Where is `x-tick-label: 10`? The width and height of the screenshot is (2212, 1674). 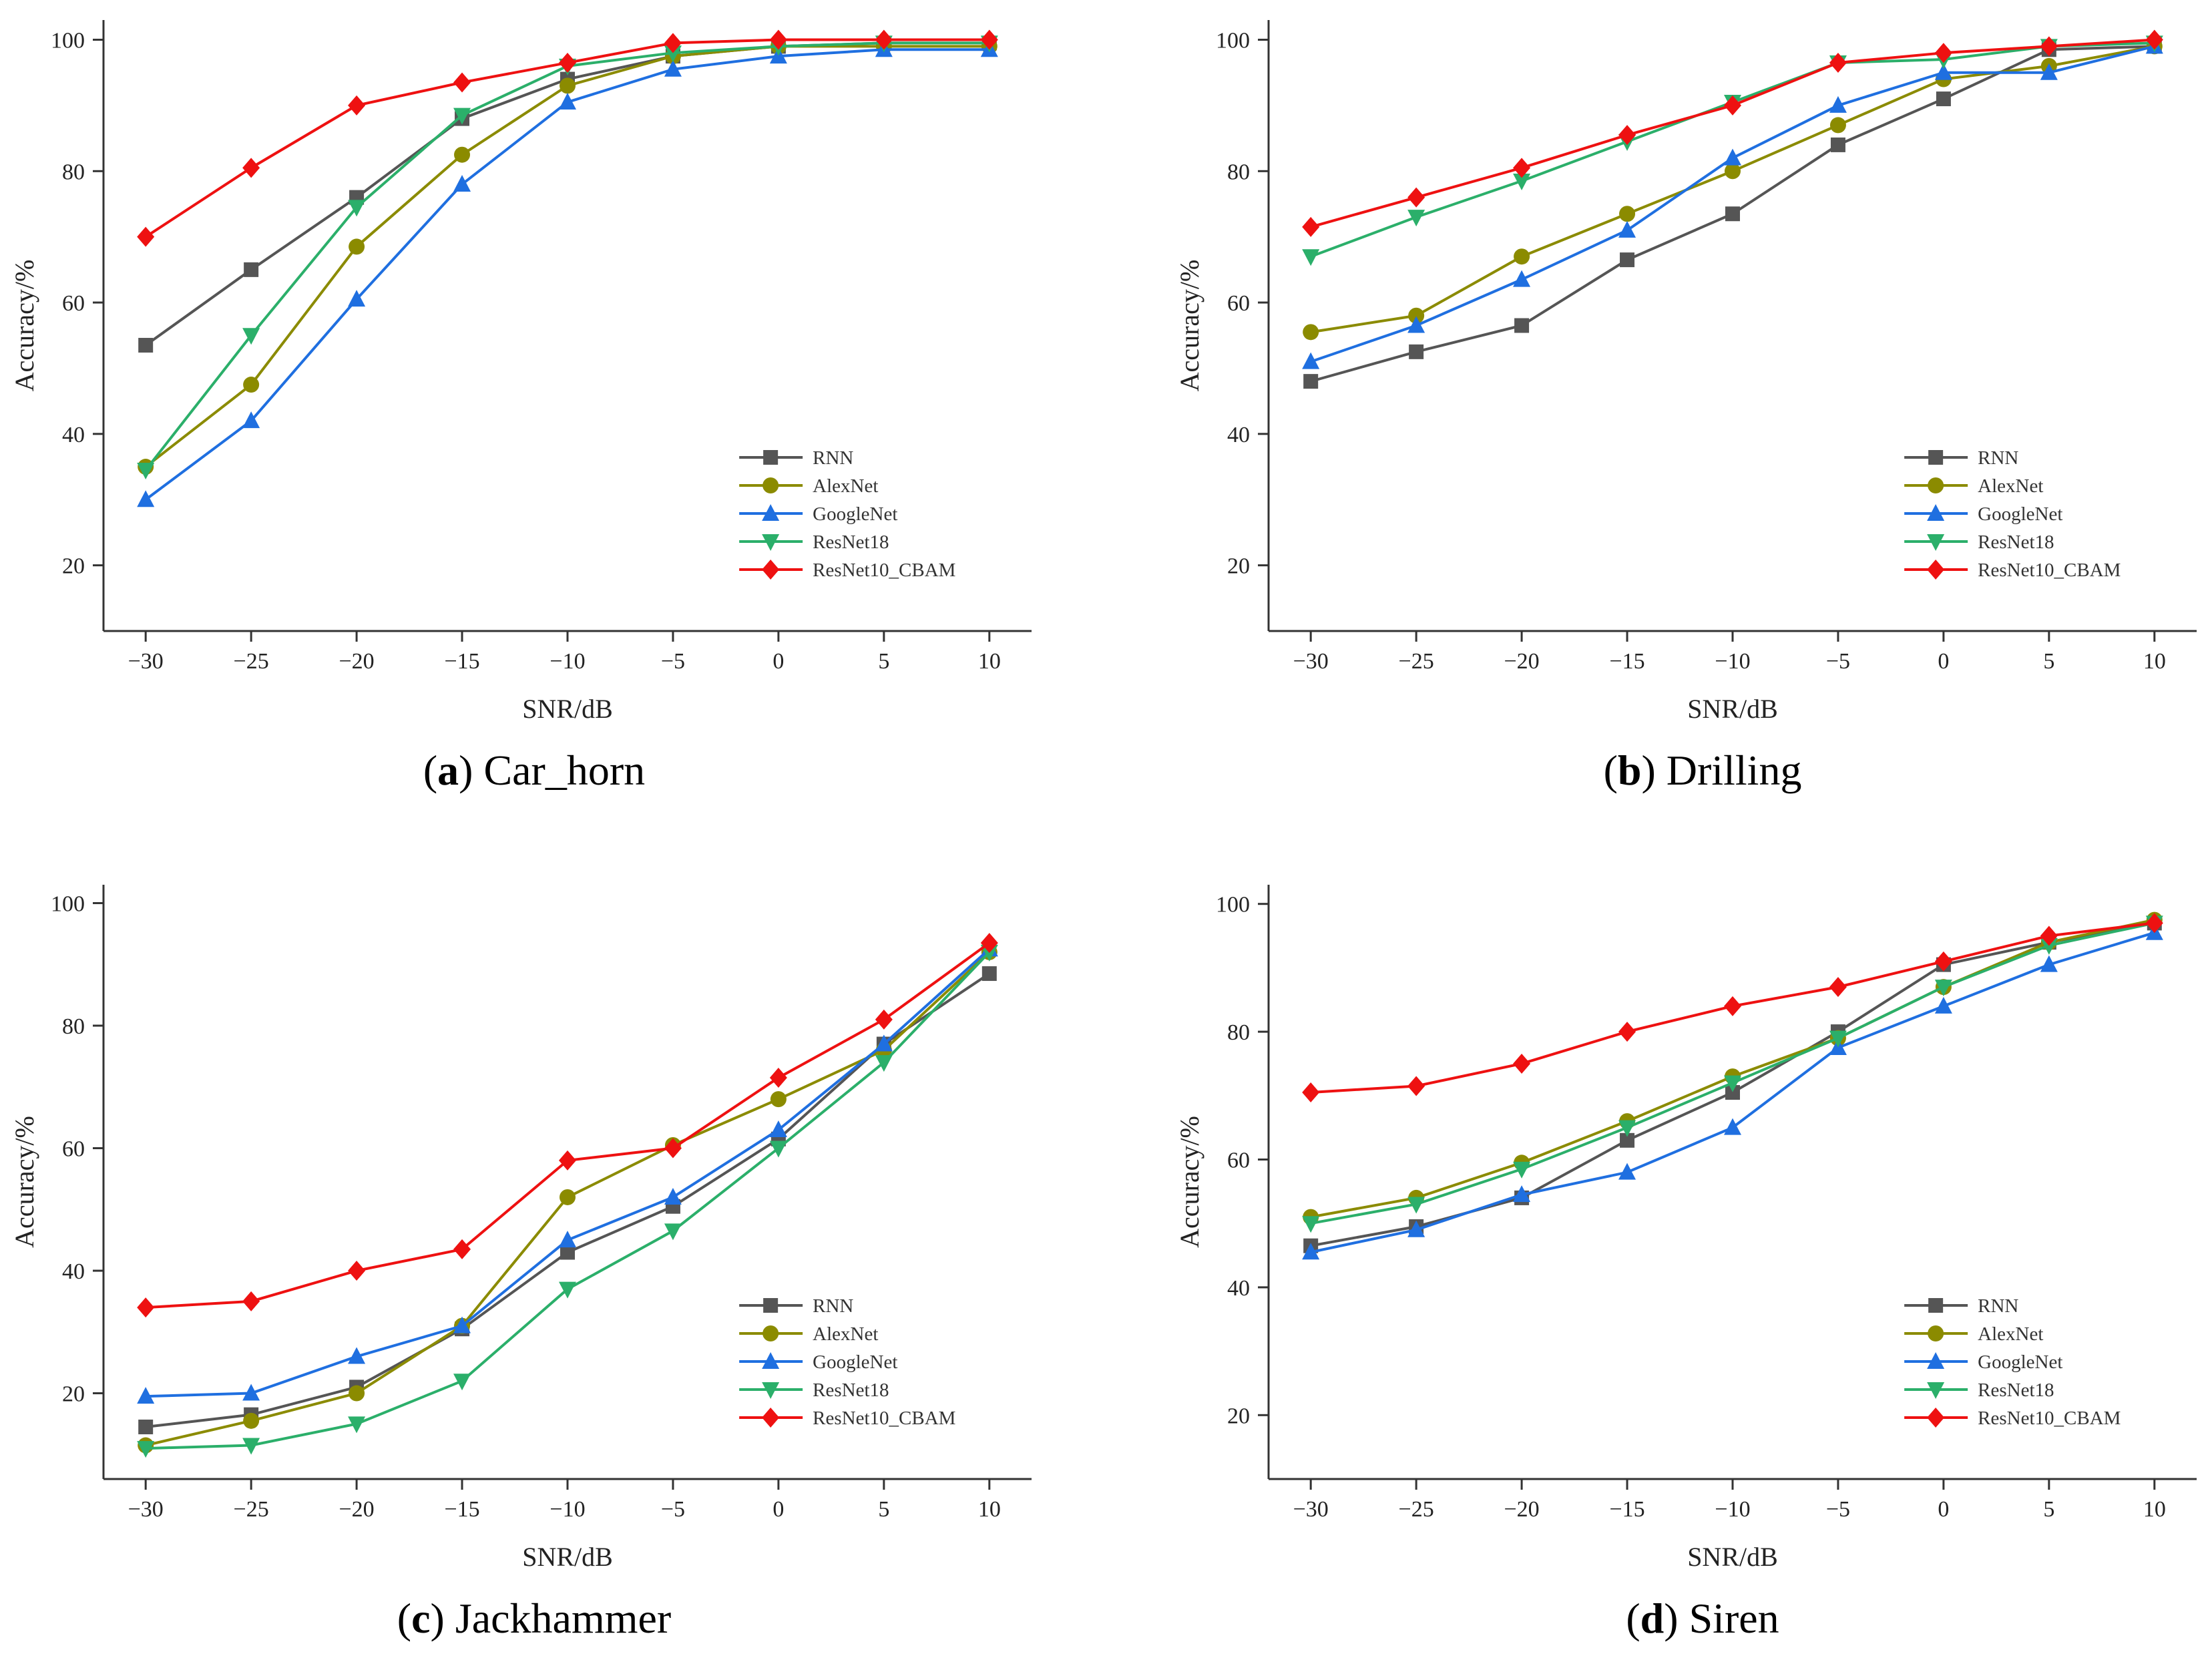
x-tick-label: 10 is located at coordinates (2154, 661).